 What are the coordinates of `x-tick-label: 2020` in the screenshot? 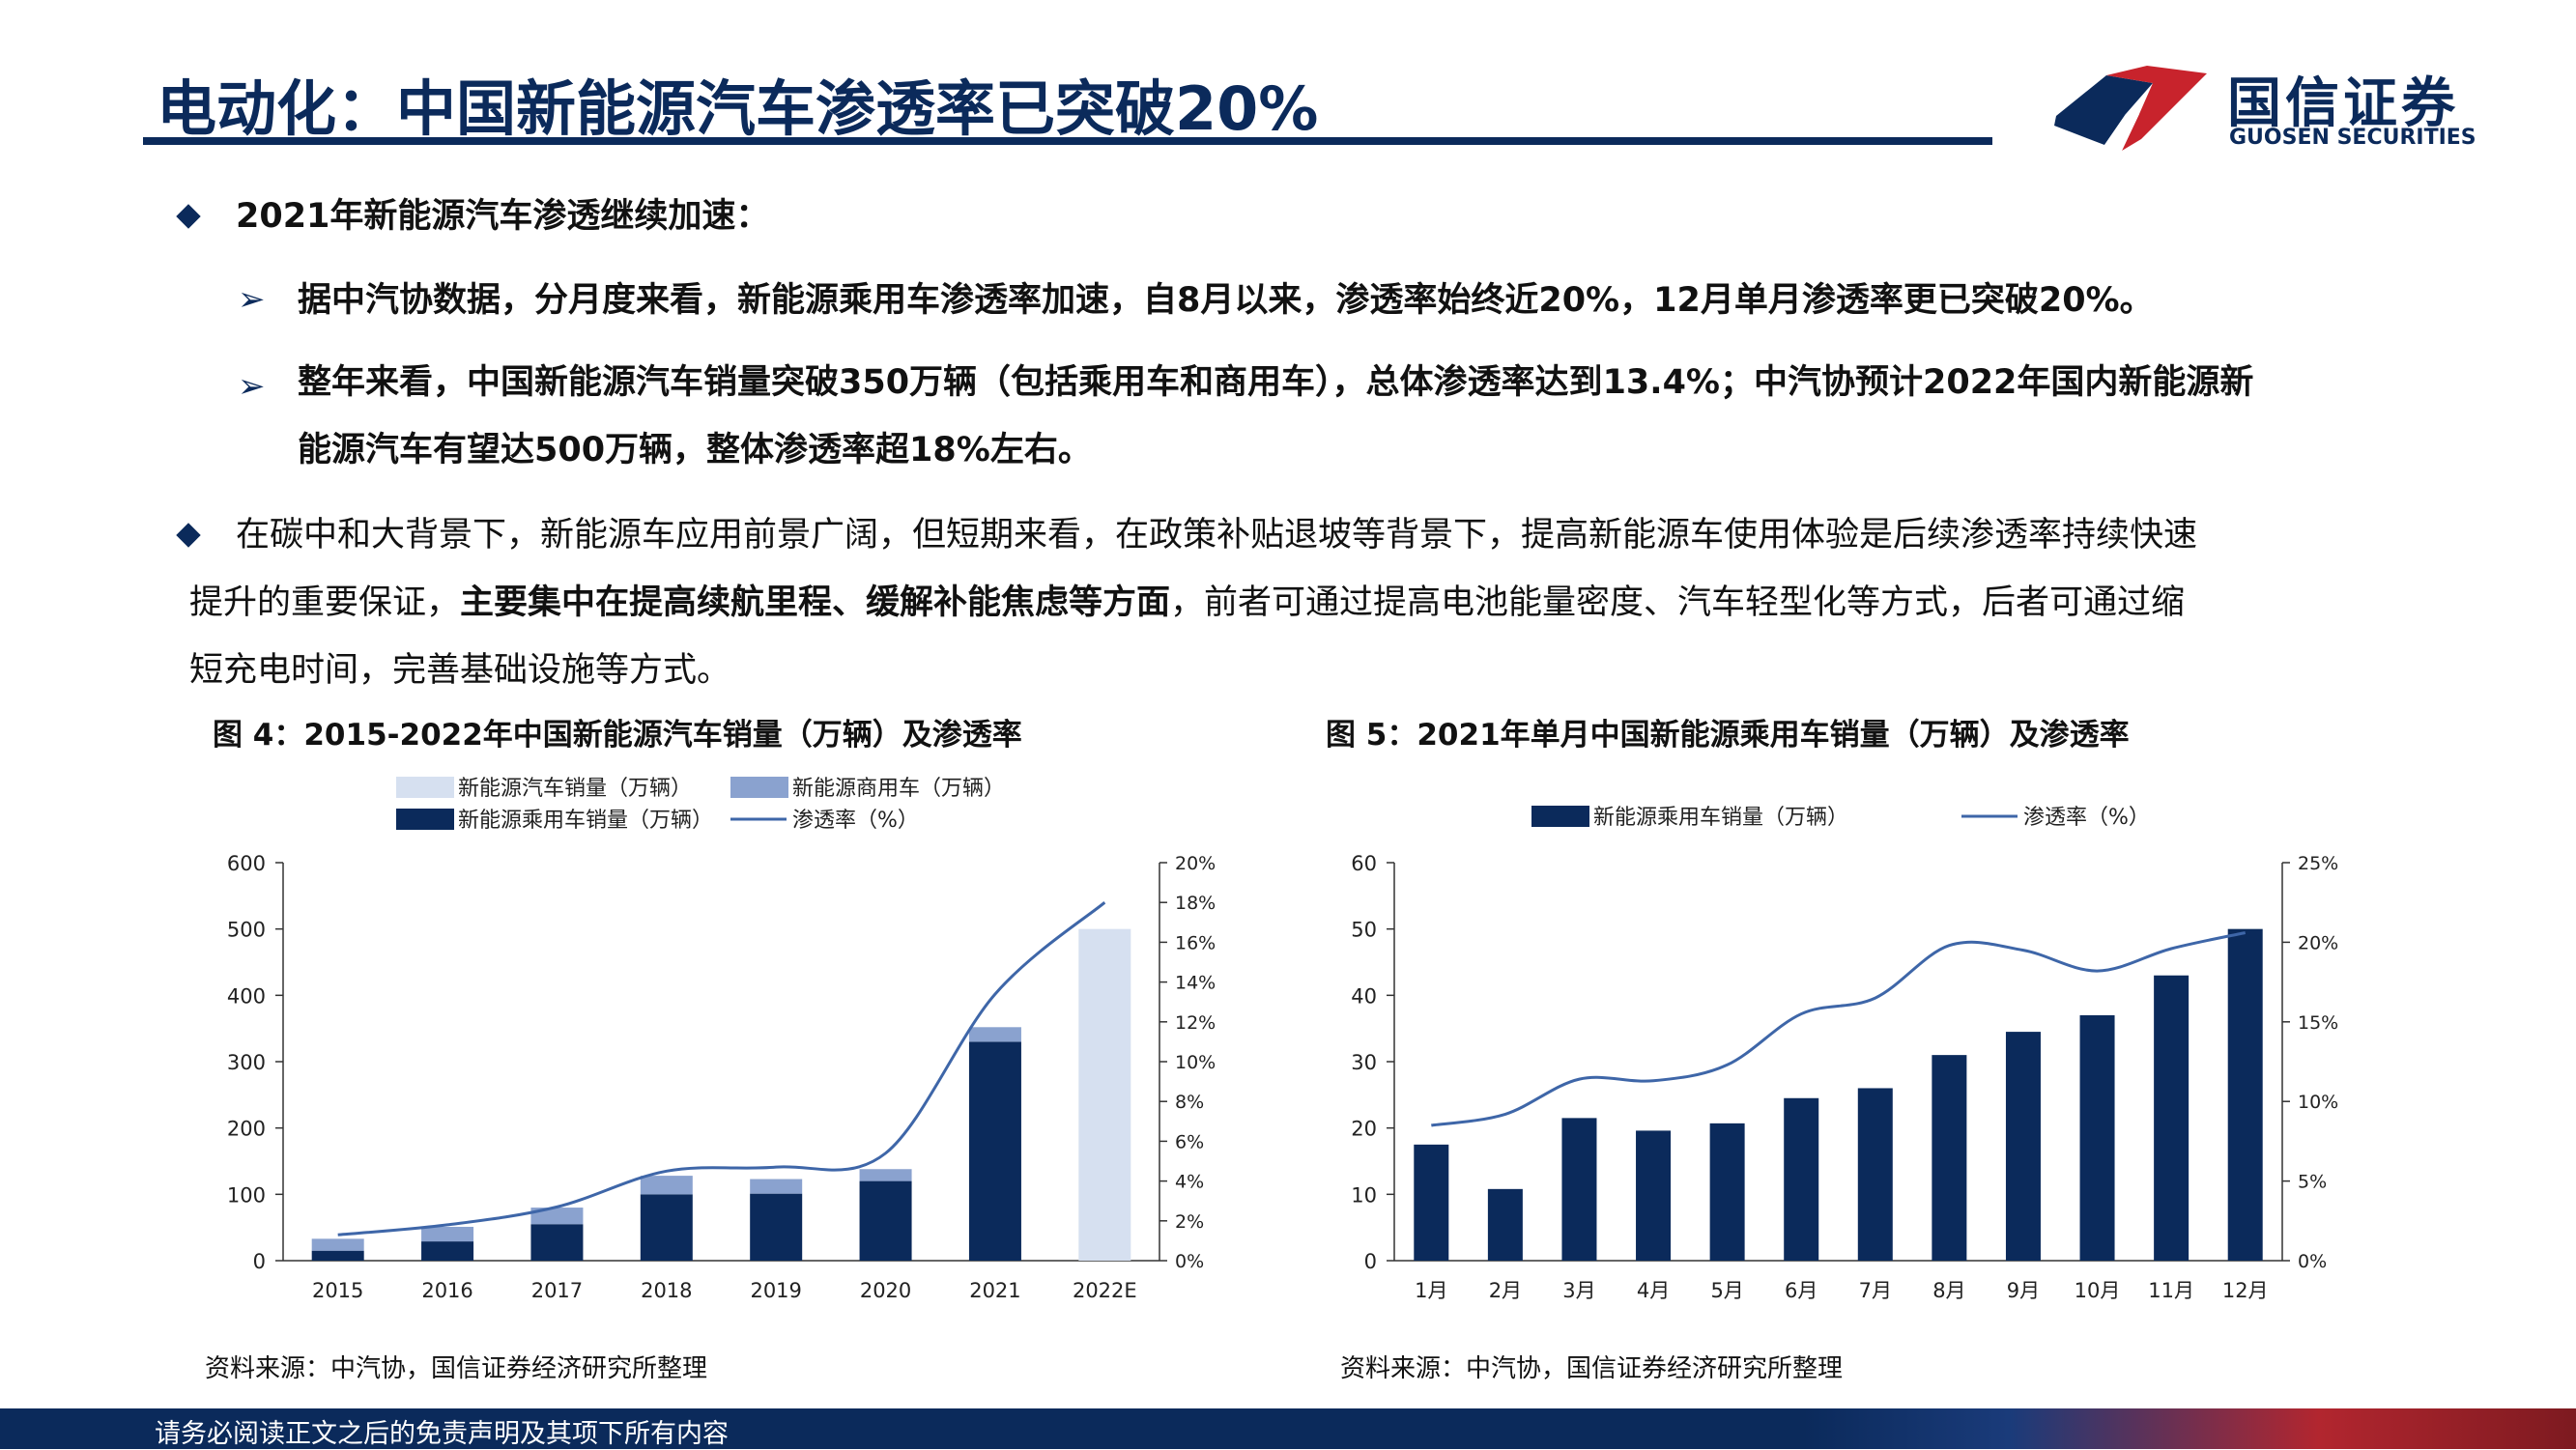 It's located at (886, 1291).